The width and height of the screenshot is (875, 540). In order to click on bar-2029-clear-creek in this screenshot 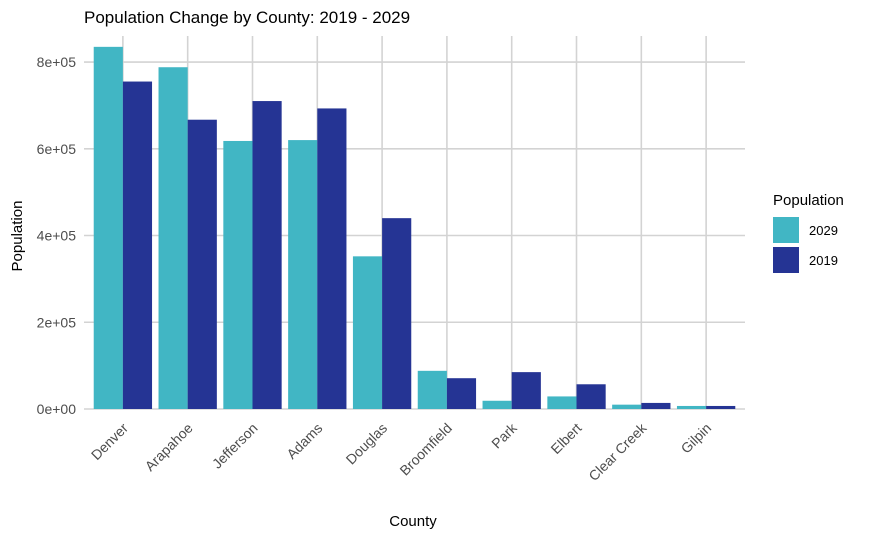, I will do `click(627, 406)`.